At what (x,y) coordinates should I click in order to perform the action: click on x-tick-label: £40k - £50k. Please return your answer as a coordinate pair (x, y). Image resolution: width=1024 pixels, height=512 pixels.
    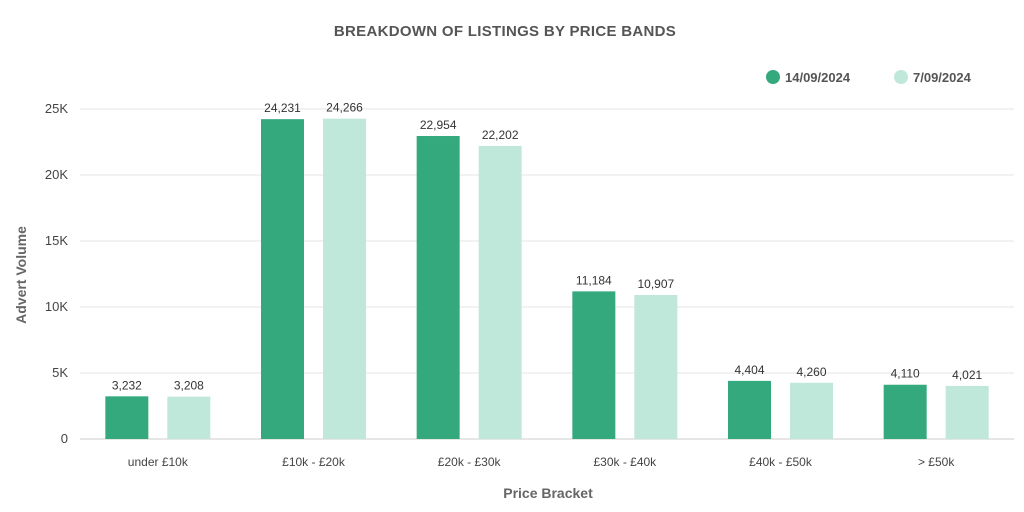
    Looking at the image, I should click on (781, 462).